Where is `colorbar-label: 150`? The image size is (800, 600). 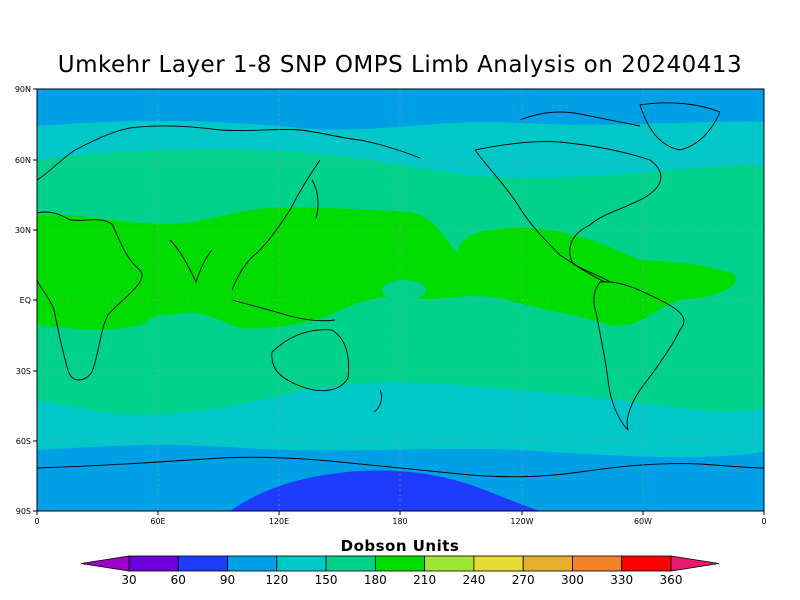 colorbar-label: 150 is located at coordinates (326, 580).